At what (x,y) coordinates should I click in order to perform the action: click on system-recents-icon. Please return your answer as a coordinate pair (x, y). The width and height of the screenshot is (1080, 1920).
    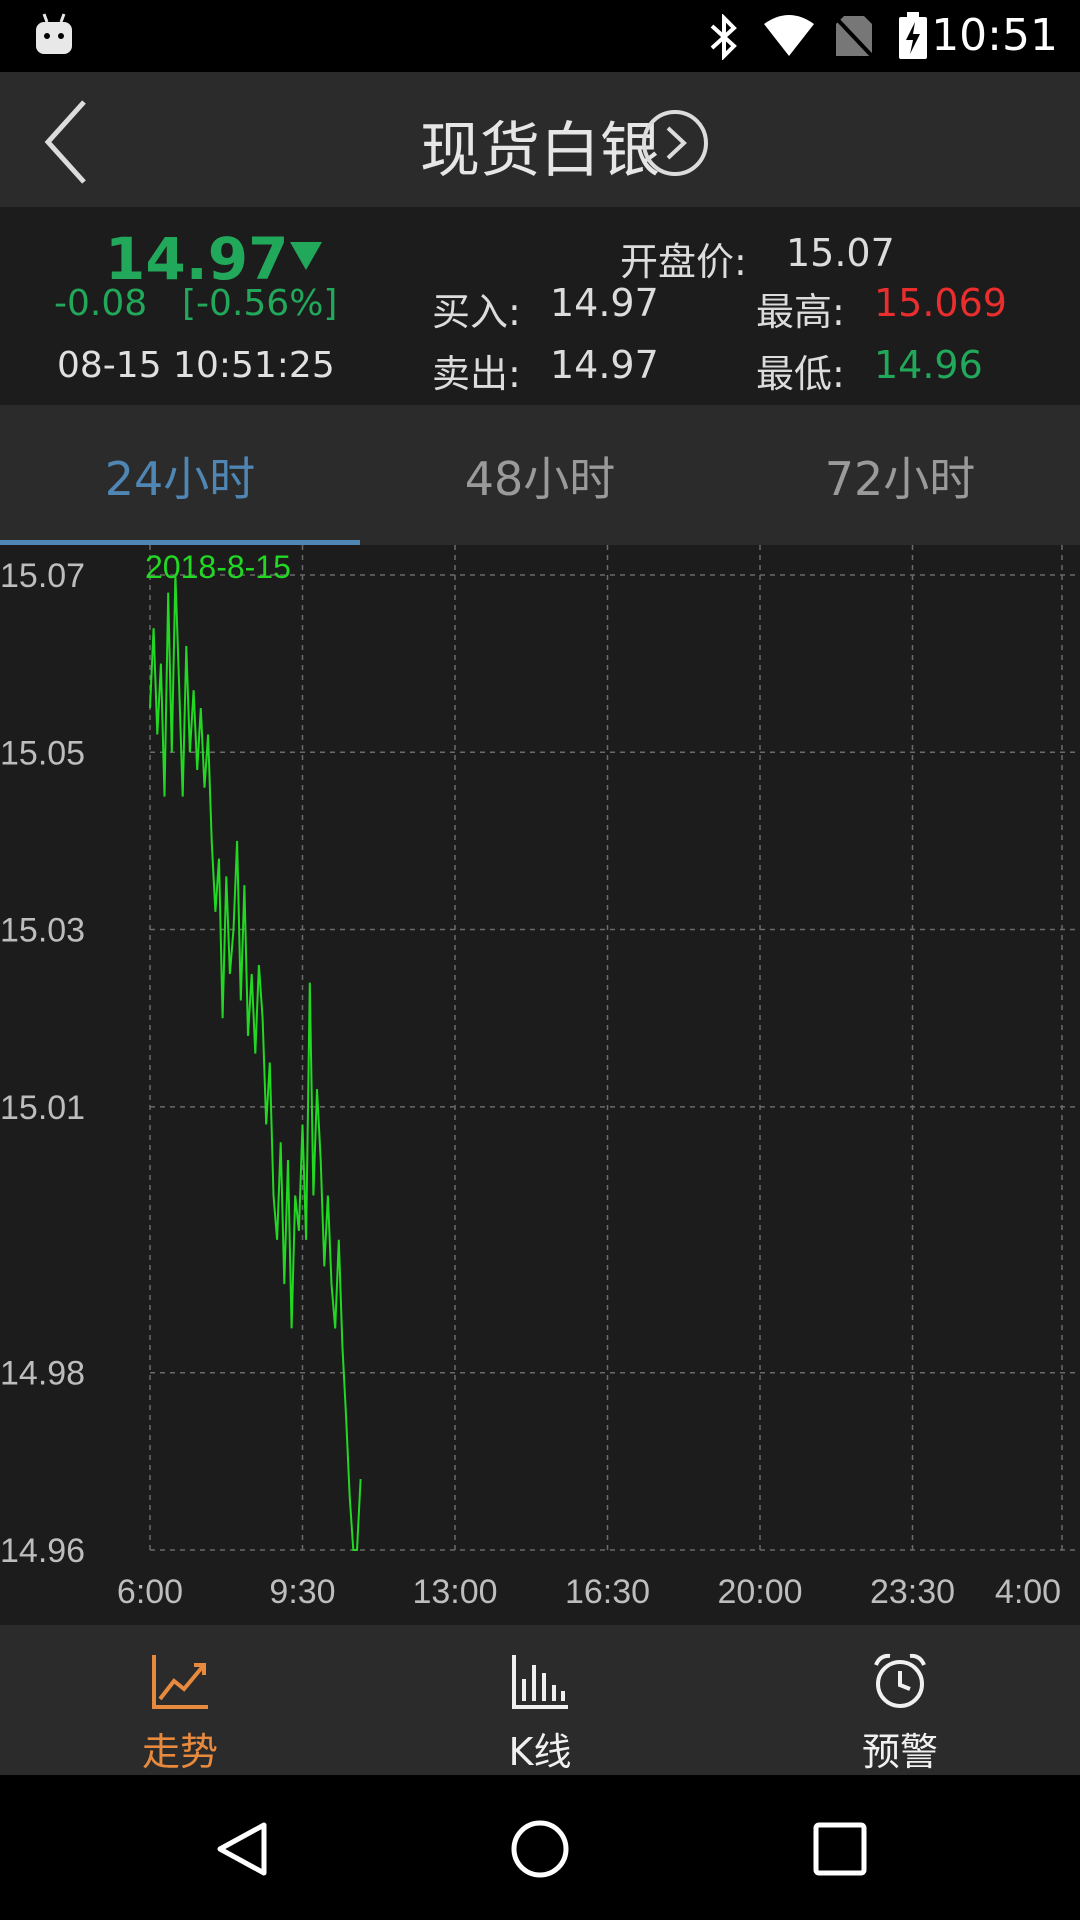
    Looking at the image, I should click on (840, 1849).